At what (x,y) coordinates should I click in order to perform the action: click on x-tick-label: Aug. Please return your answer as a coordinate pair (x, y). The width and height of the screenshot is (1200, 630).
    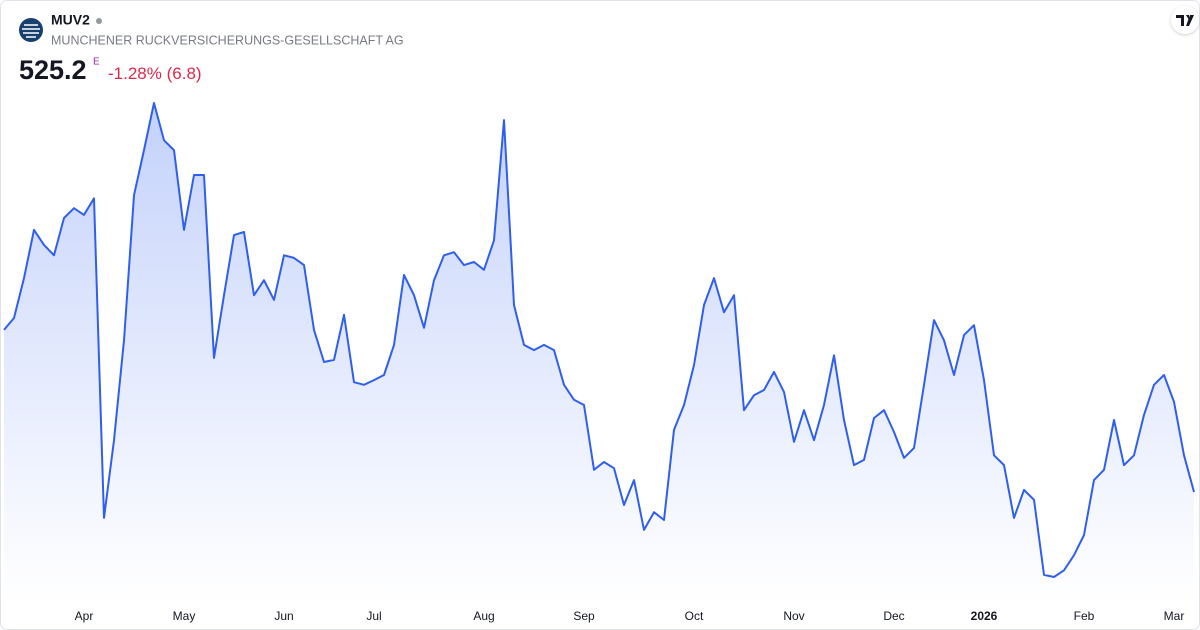
    Looking at the image, I should click on (483, 616).